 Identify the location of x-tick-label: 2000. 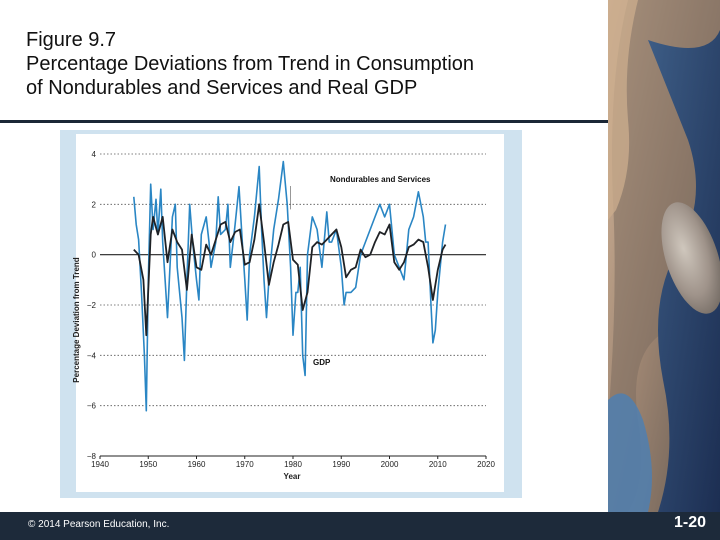
(390, 464).